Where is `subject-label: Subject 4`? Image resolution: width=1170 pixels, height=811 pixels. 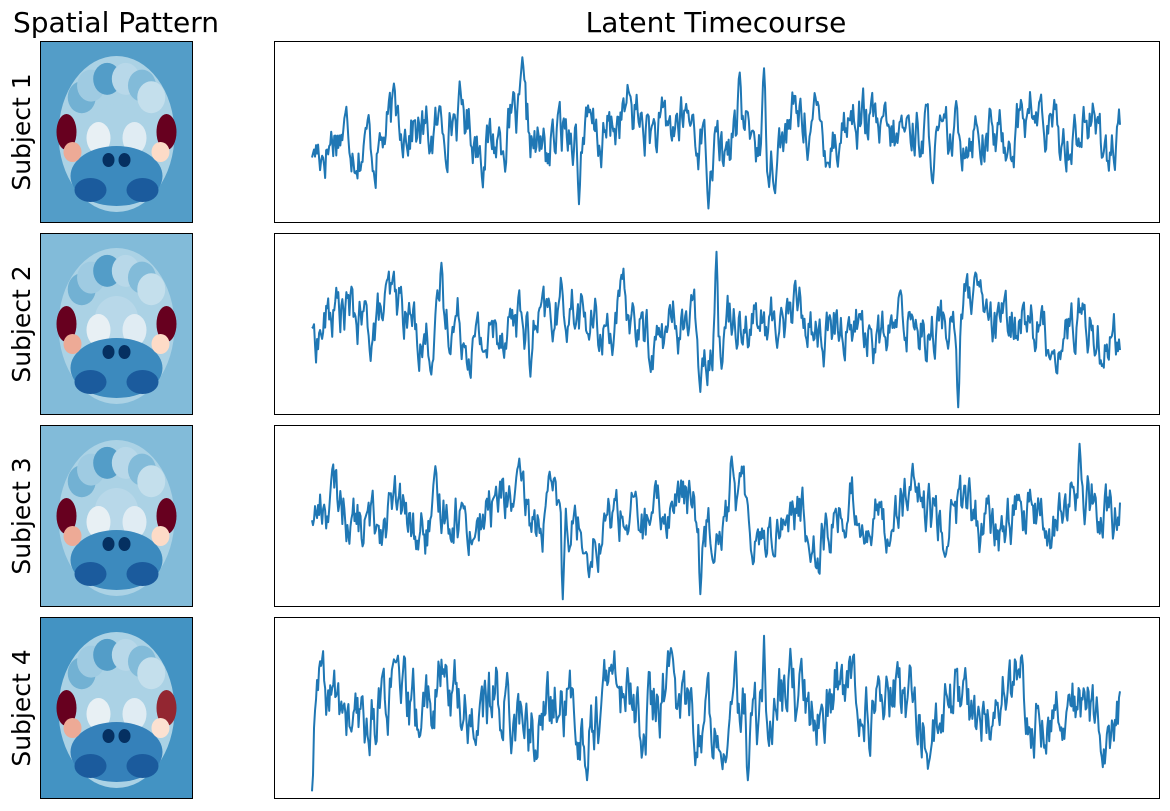
subject-label: Subject 4 is located at coordinates (21, 707).